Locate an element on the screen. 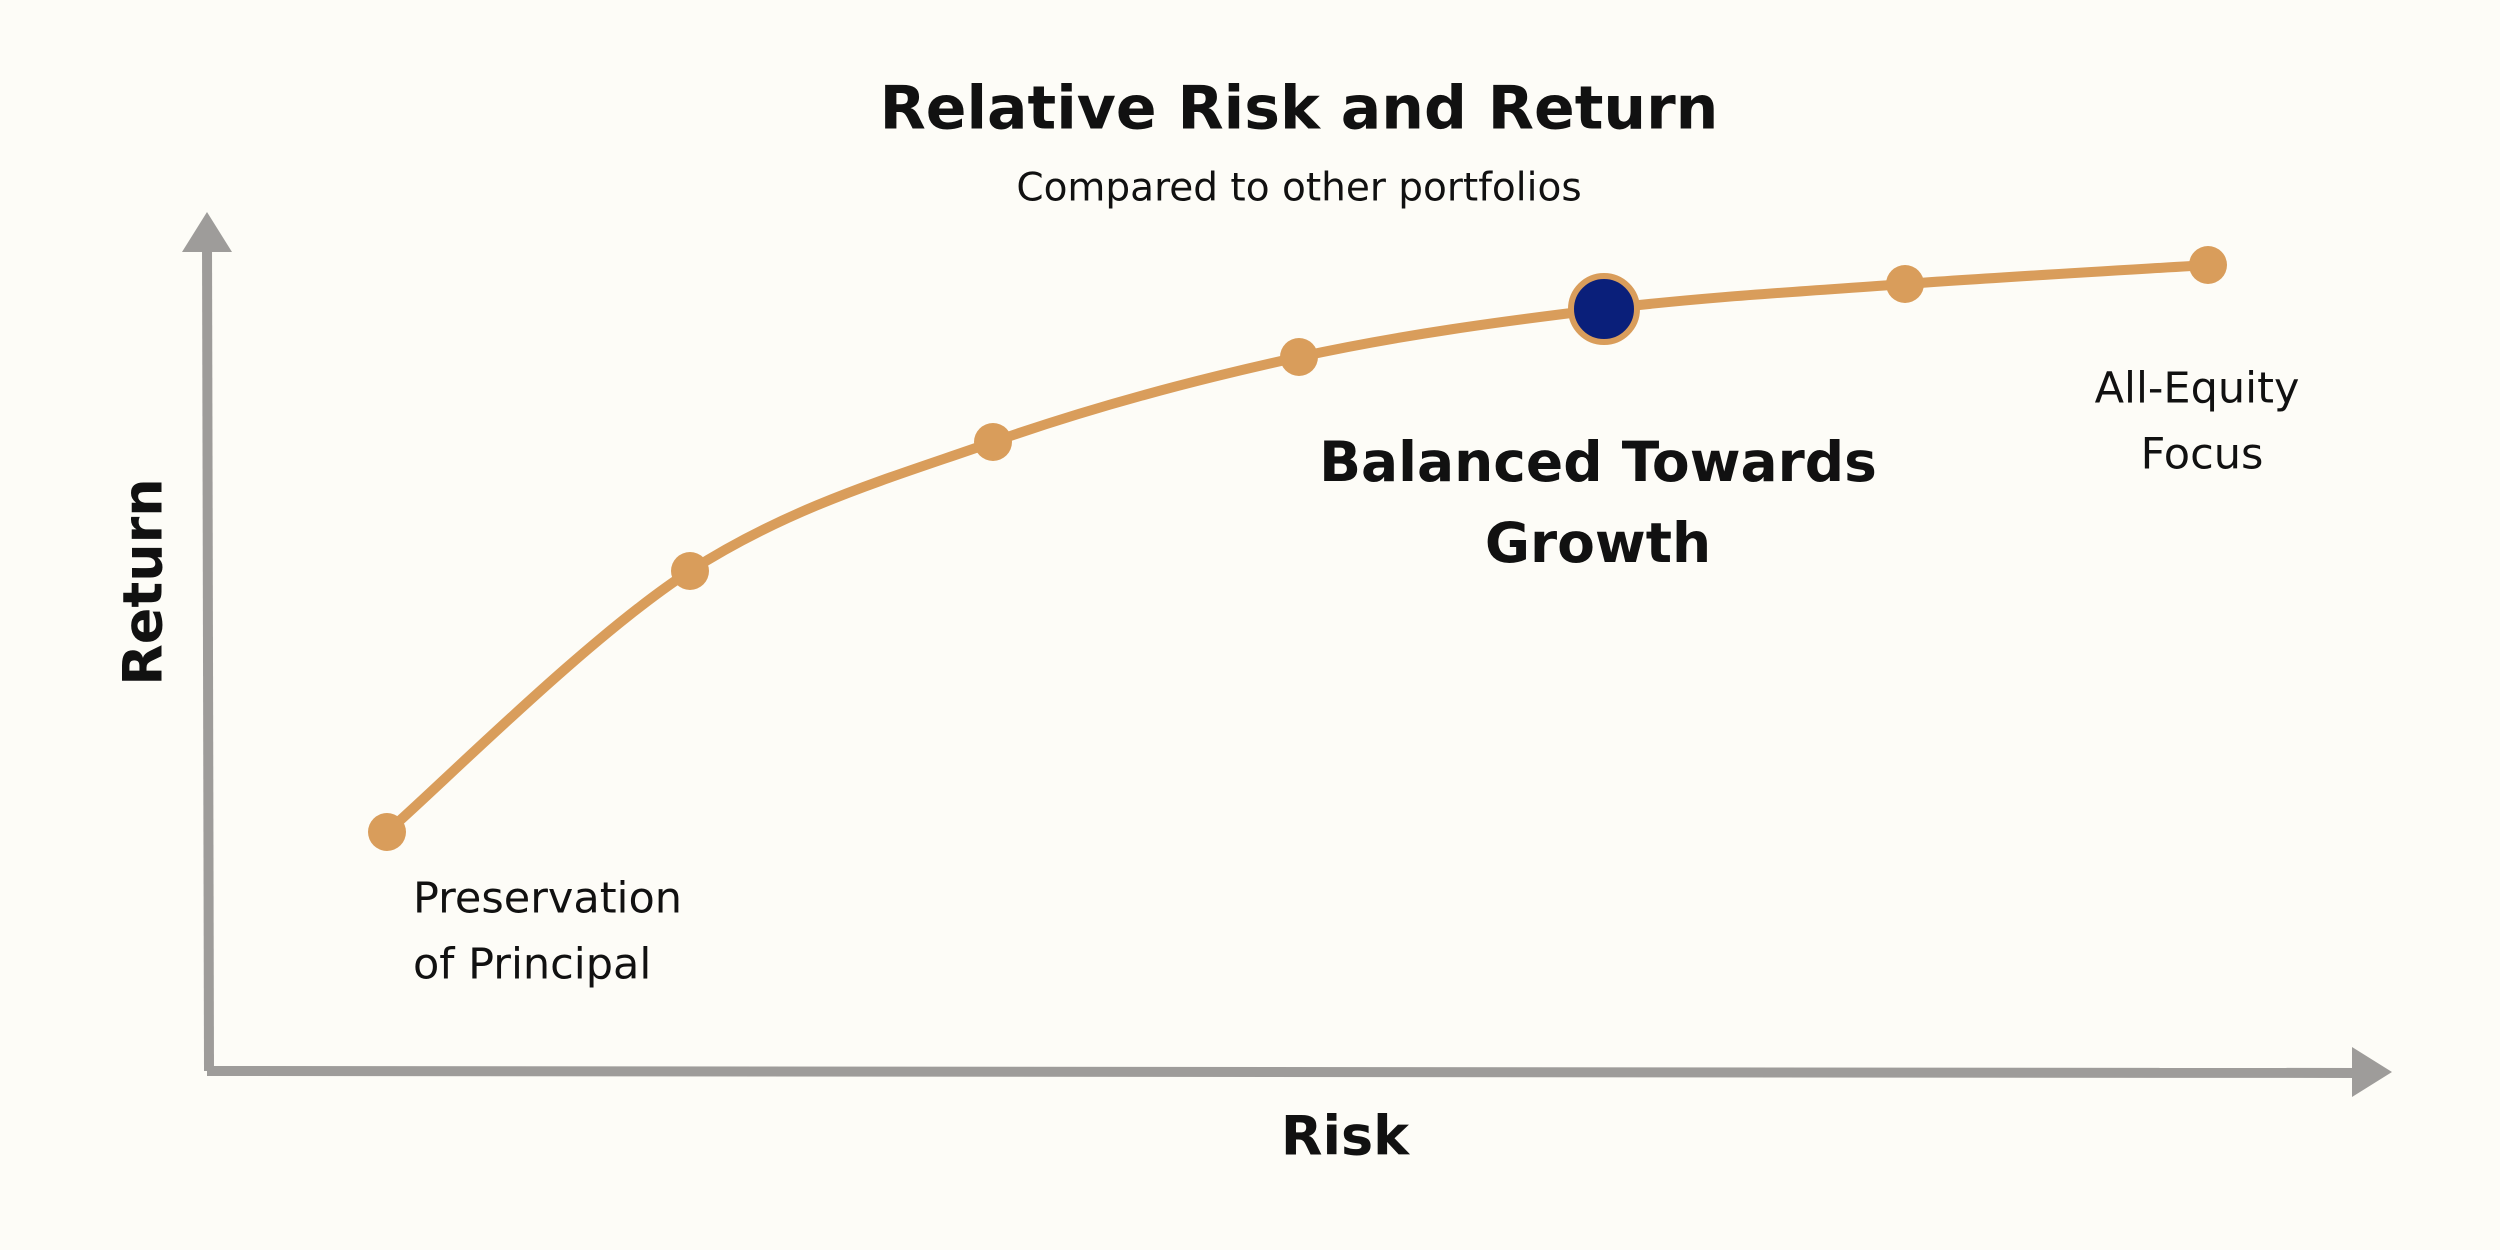 This screenshot has width=2500, height=1250. subtitle: Compared to other portfolios is located at coordinates (1298, 188).